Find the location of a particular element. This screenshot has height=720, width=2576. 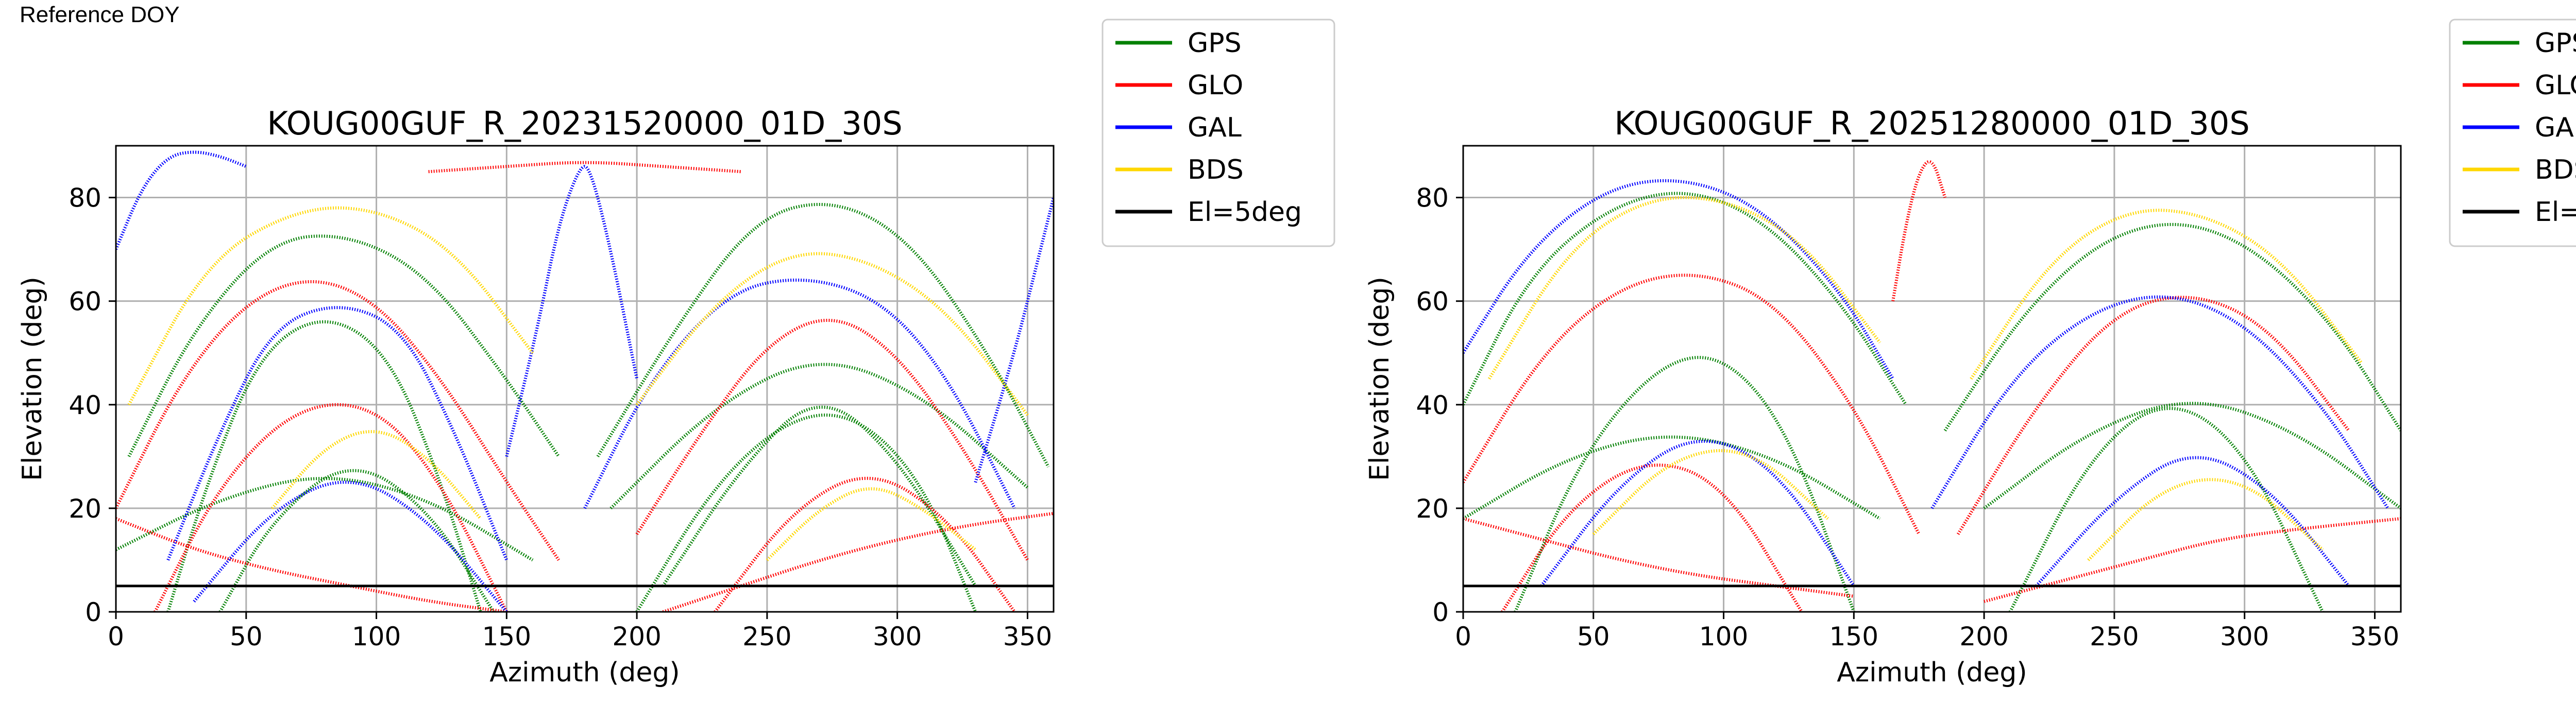

reference-doy-label: Reference DOY is located at coordinates (100, 14).